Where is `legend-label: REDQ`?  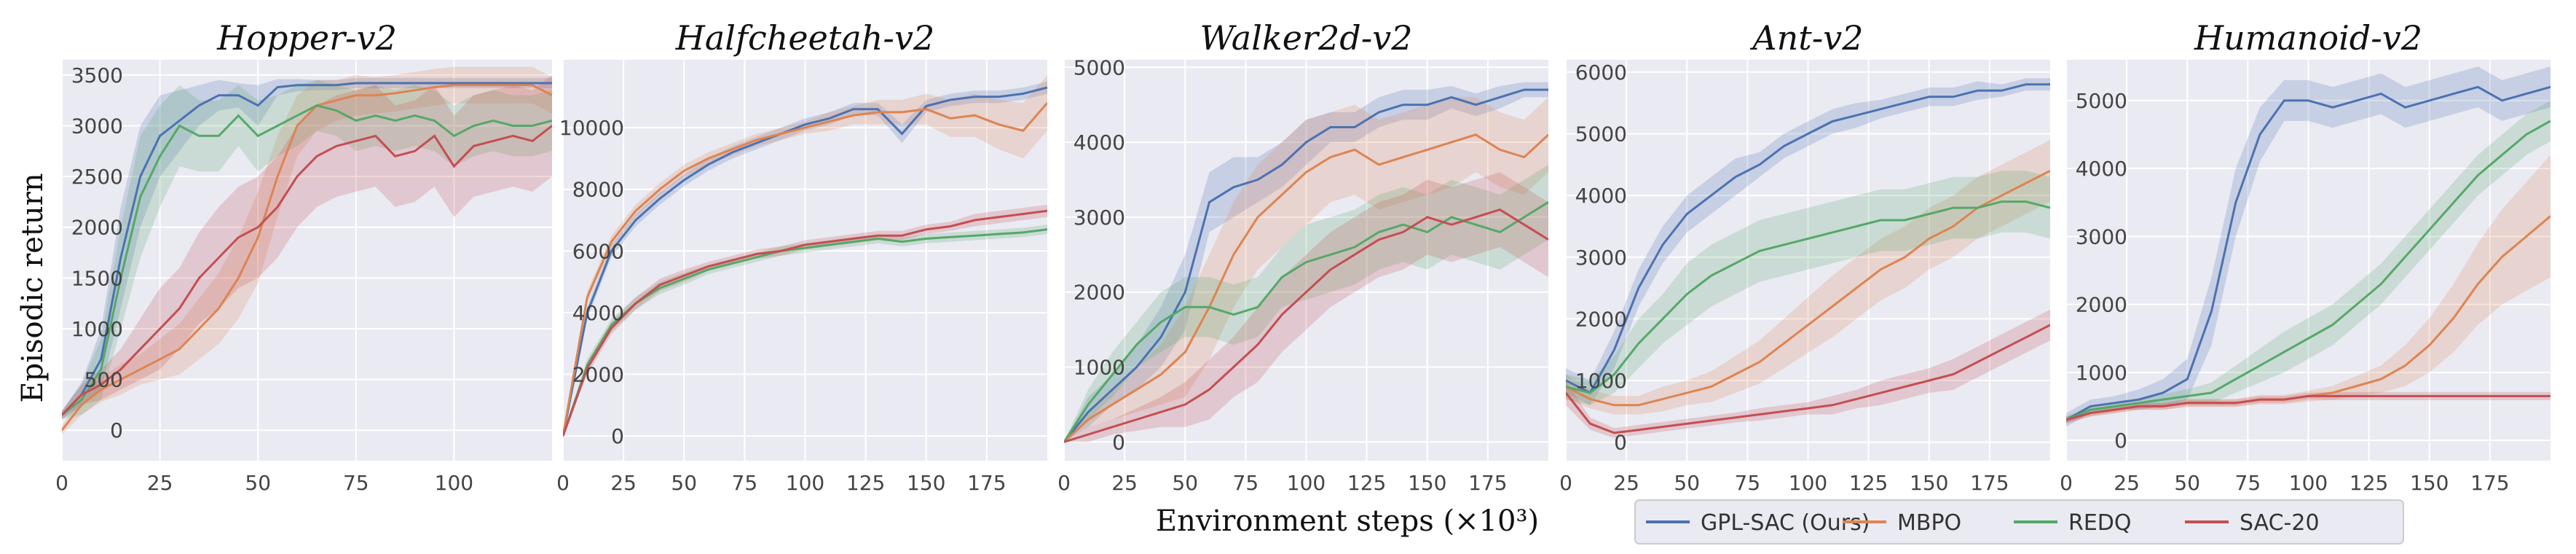 legend-label: REDQ is located at coordinates (2100, 523).